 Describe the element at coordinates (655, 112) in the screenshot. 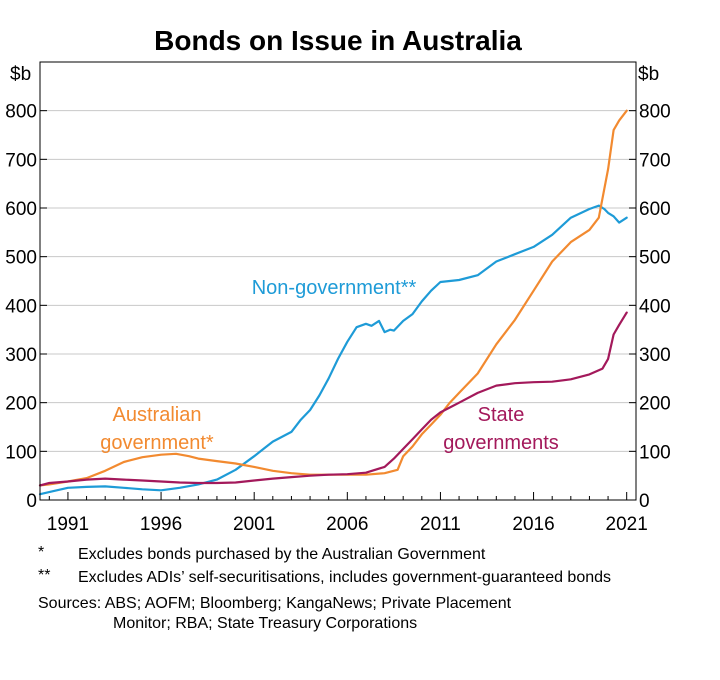

I see `y-tick-label-right: 800` at that location.